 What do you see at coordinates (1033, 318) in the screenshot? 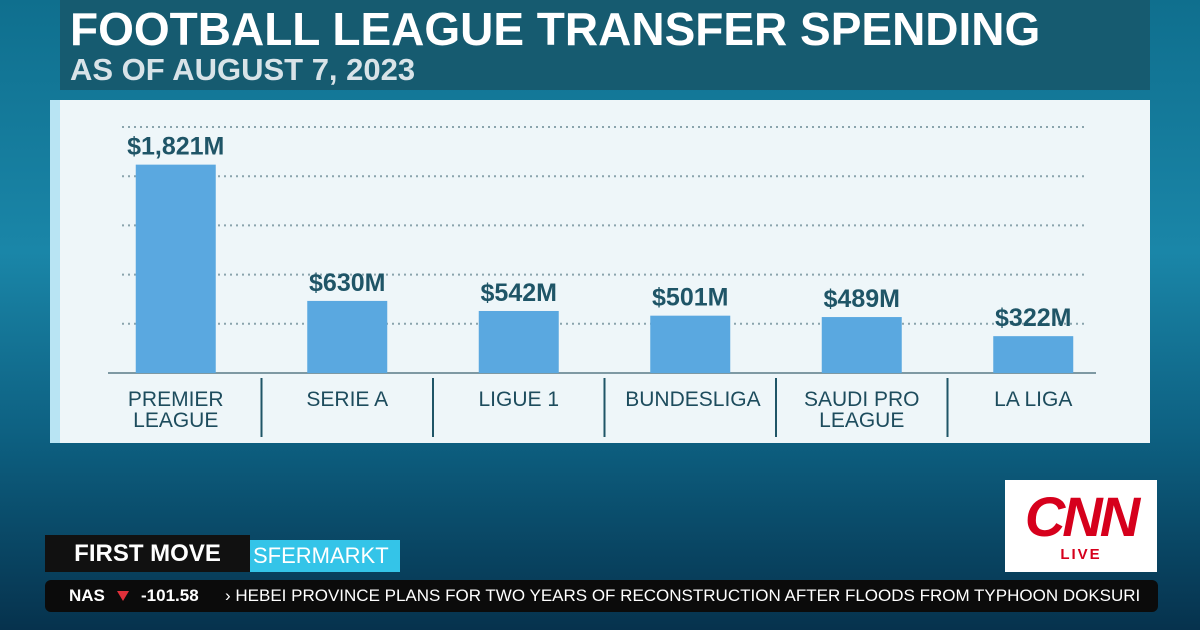
I see `value-label: $322M` at bounding box center [1033, 318].